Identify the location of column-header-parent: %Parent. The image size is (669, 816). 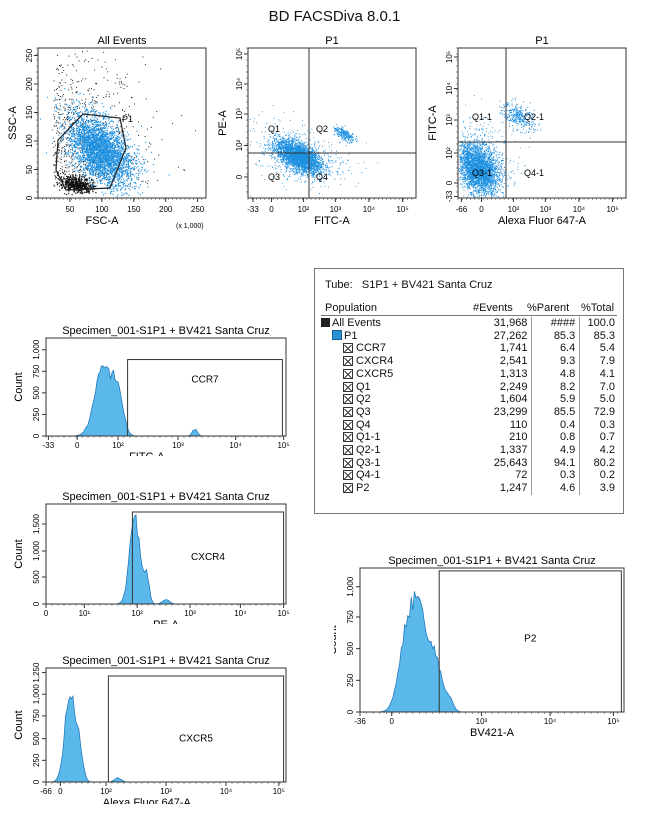
(548, 308).